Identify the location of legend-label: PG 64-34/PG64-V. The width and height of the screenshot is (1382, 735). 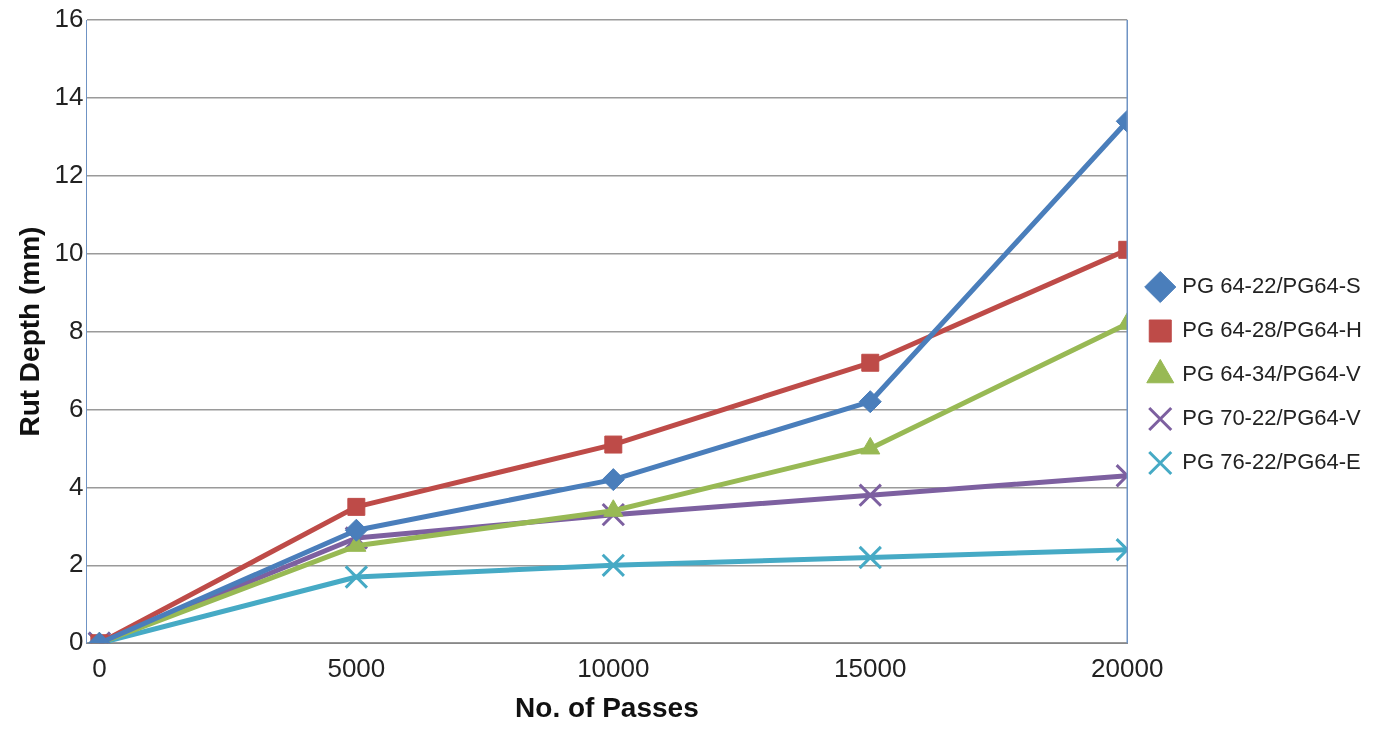
(1272, 374).